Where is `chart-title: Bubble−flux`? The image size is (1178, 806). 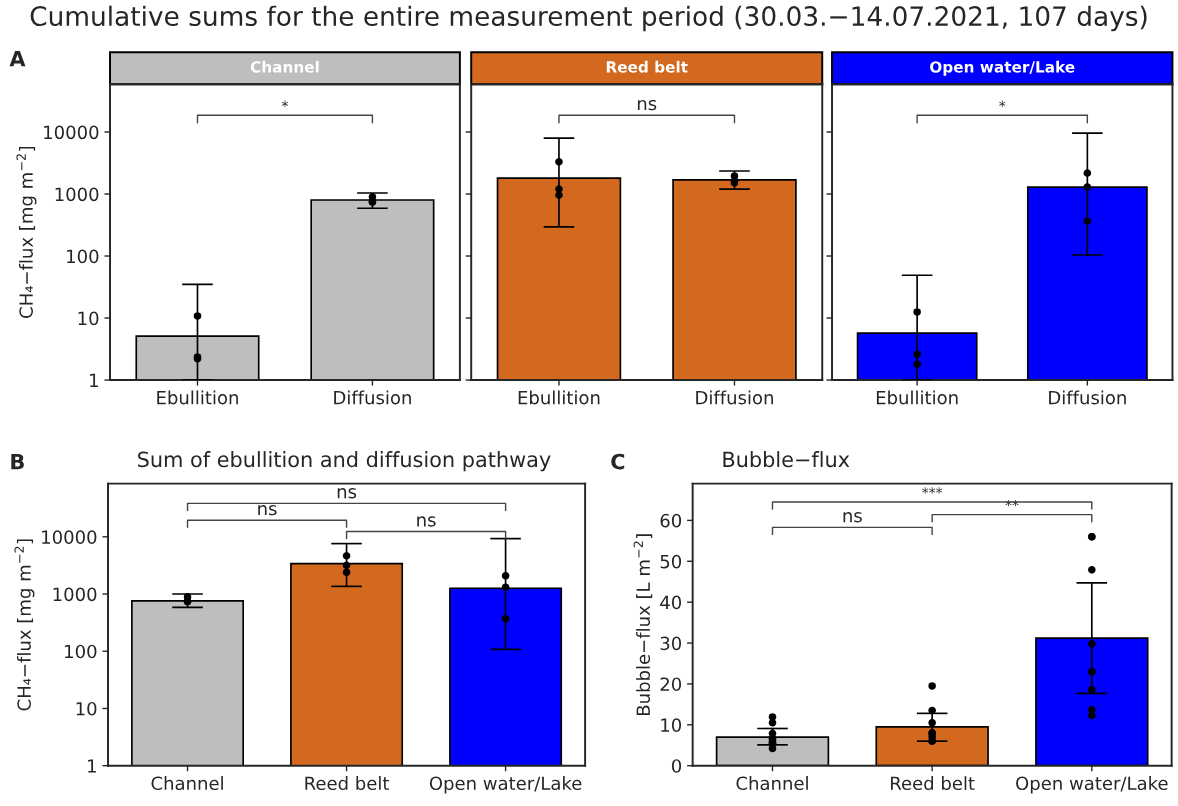 chart-title: Bubble−flux is located at coordinates (786, 459).